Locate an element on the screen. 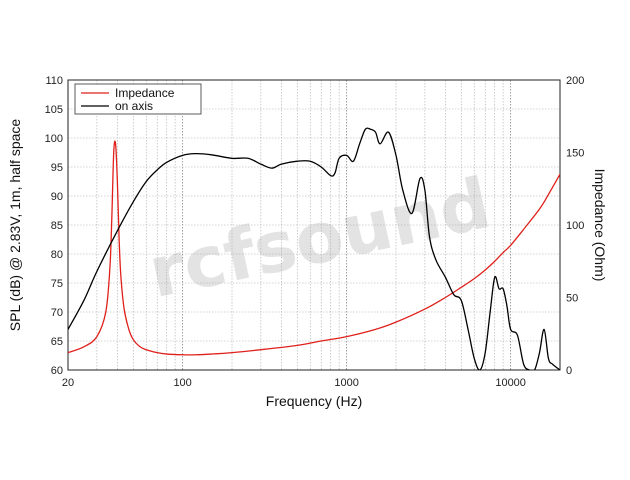  y-tick-label: 100 is located at coordinates (54, 139).